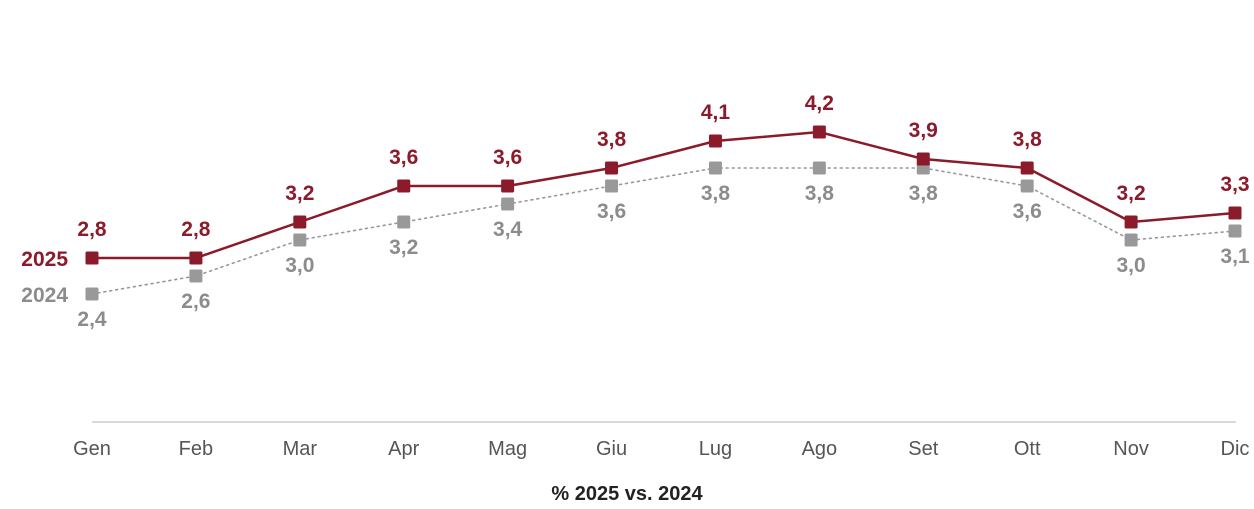 This screenshot has height=509, width=1254. What do you see at coordinates (508, 204) in the screenshot?
I see `data-point-2024-Mag` at bounding box center [508, 204].